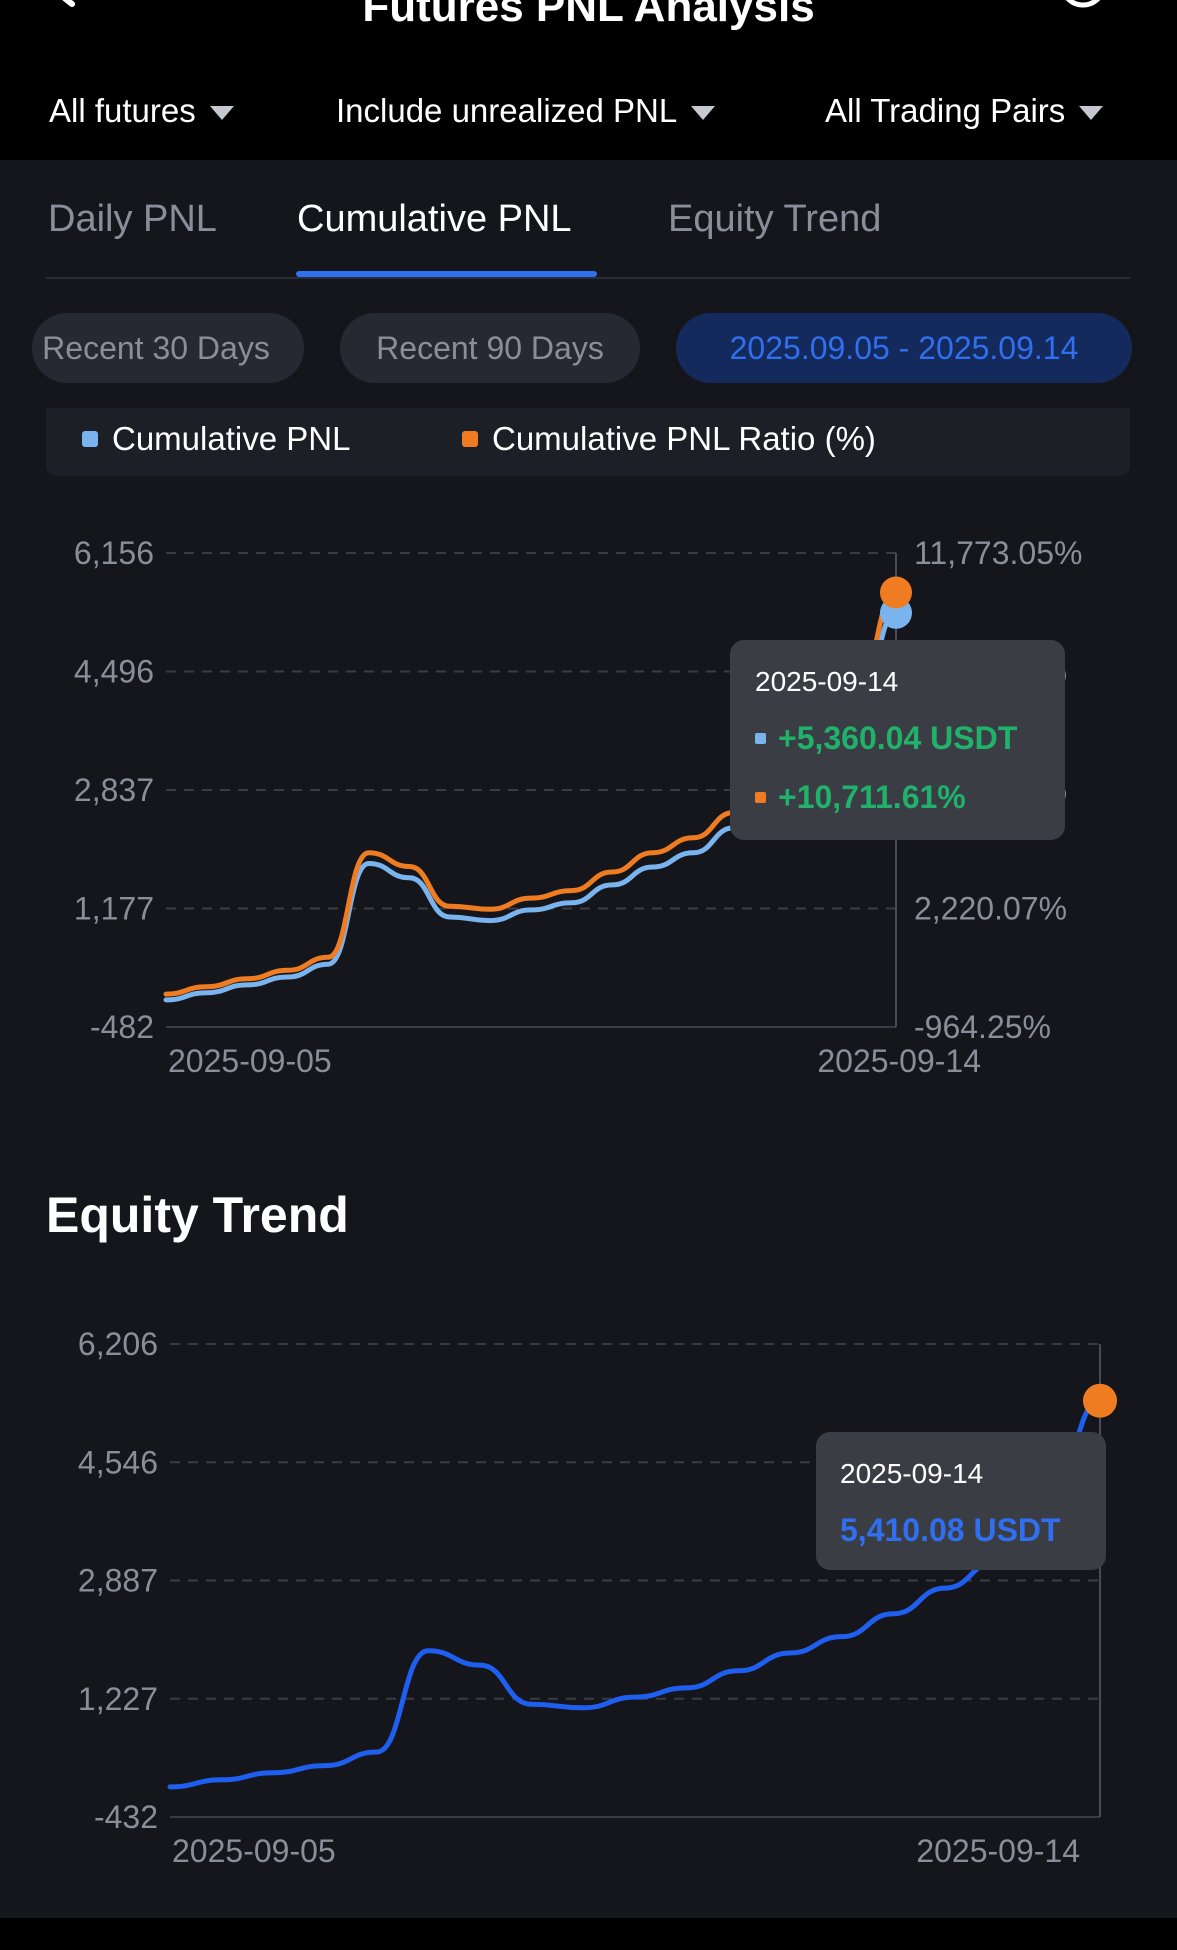  I want to click on y-tick-label: 2,887, so click(118, 1581).